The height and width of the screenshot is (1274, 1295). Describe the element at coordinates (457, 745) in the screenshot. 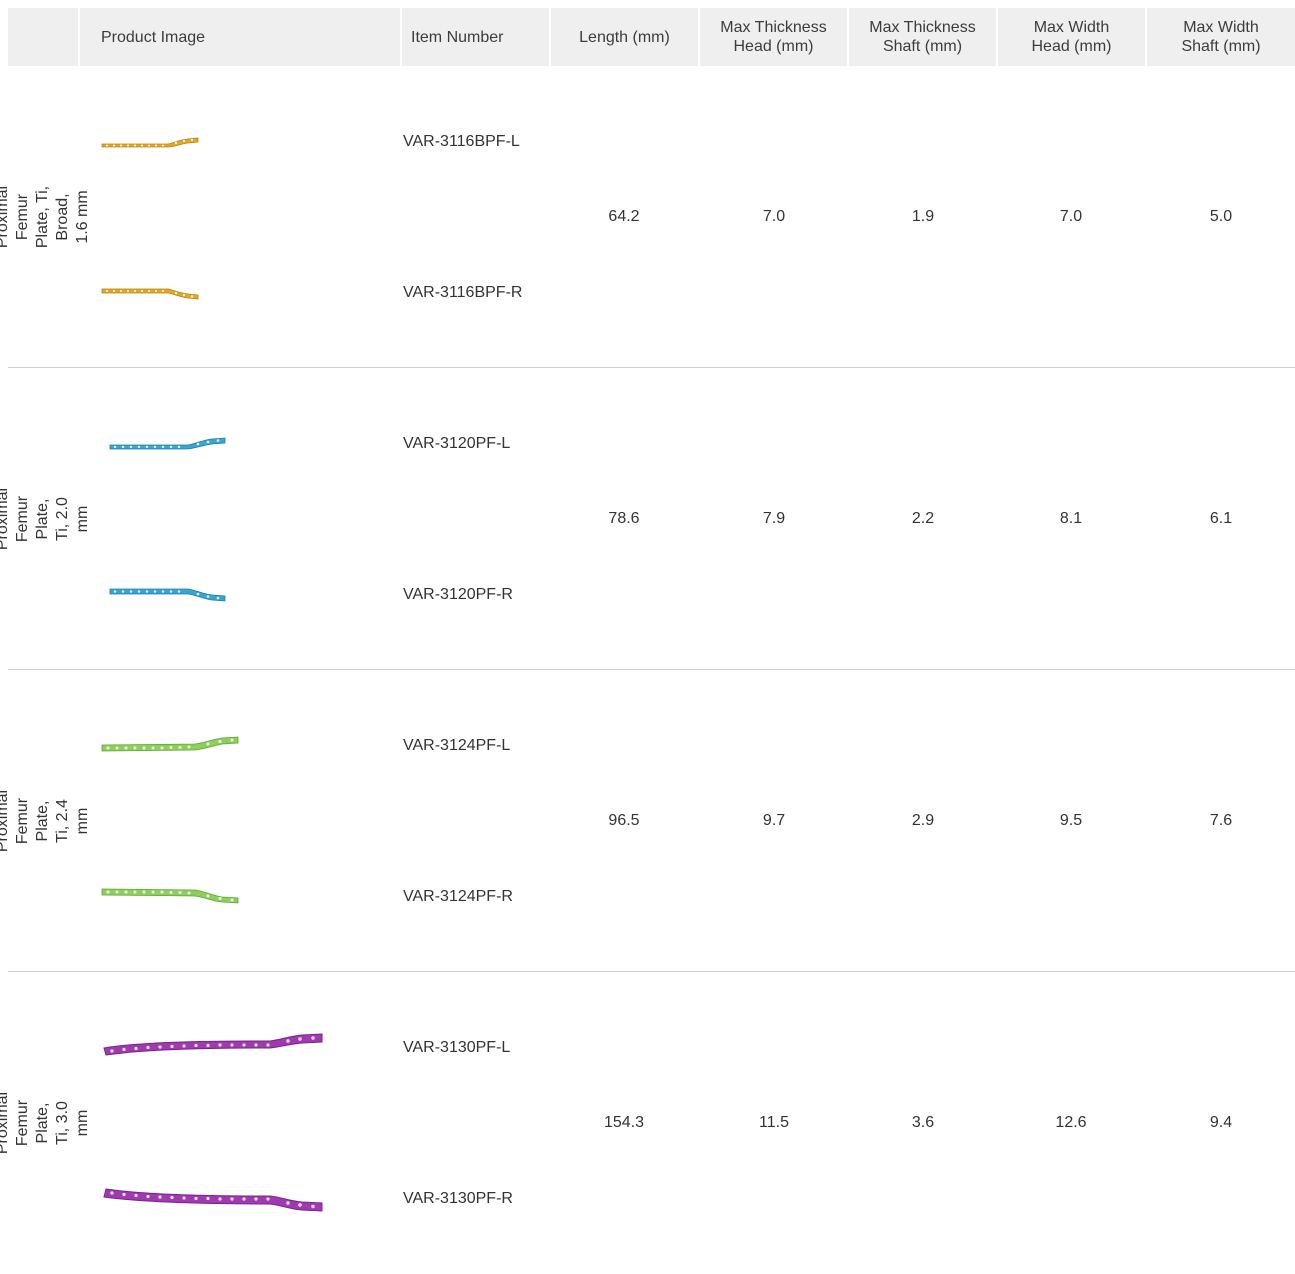

I see `item-number: VAR-3124PF-L` at that location.